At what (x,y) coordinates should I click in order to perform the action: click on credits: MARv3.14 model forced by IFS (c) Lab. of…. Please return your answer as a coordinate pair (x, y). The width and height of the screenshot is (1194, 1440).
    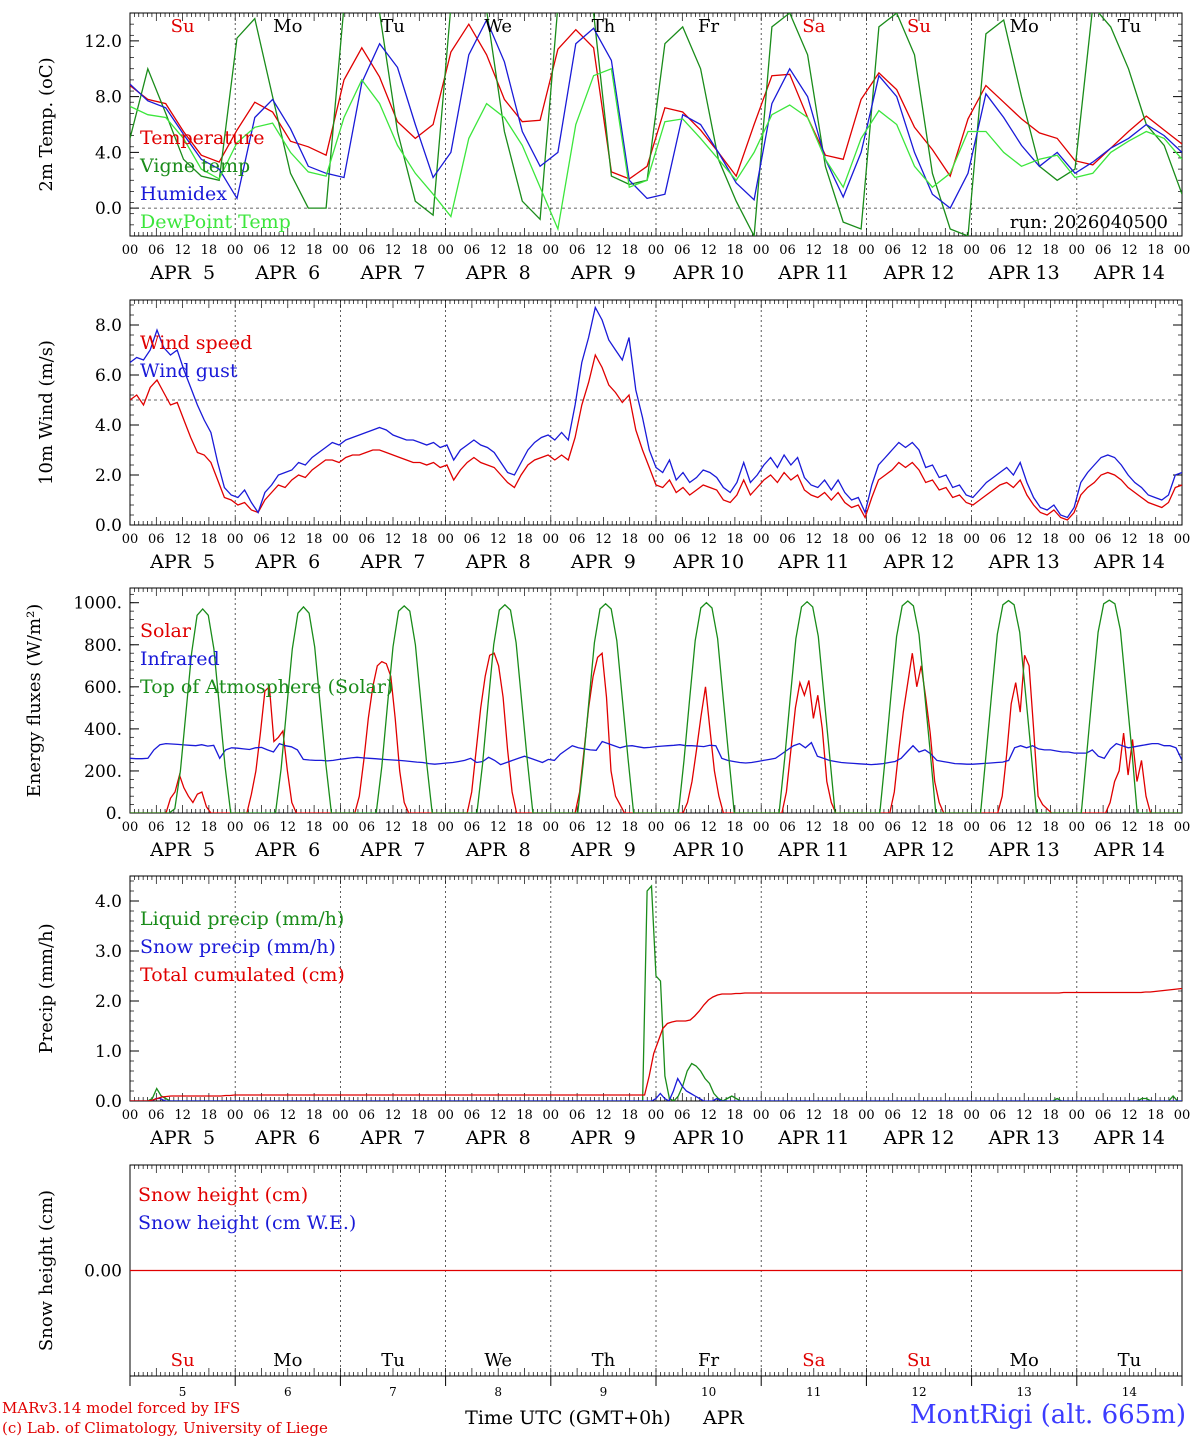
    Looking at the image, I should click on (165, 1418).